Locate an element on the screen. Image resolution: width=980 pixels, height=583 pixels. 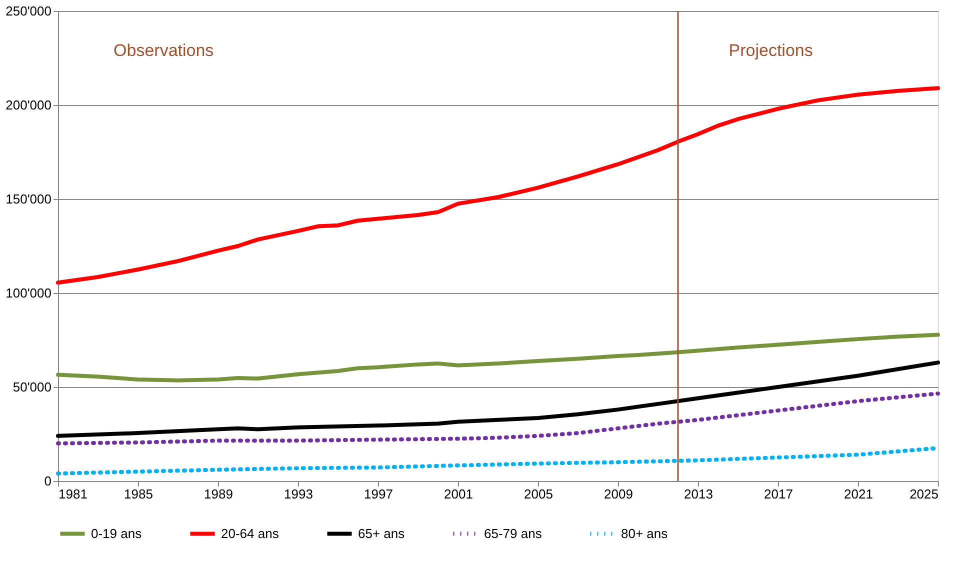
x-tick-label: 1981 is located at coordinates (73, 494).